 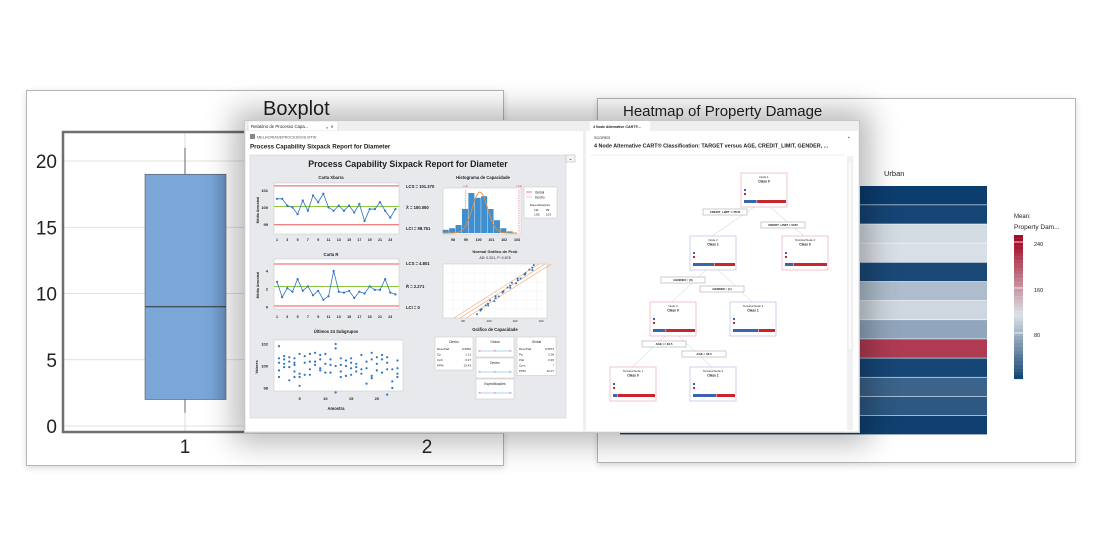 I want to click on interval-label: Global, so click(x=495, y=342).